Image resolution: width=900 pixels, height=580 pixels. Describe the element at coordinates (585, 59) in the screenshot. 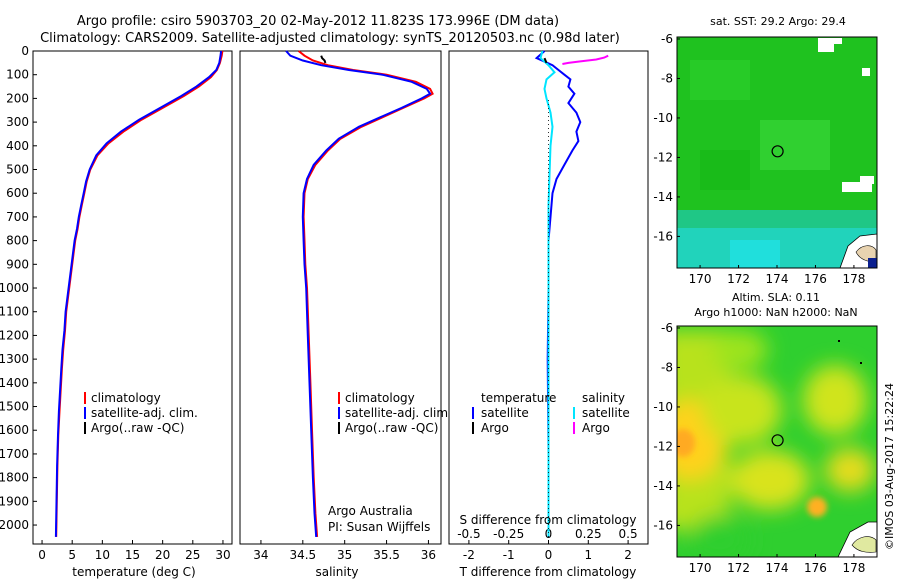

I see `series-line-salinity-argo` at that location.